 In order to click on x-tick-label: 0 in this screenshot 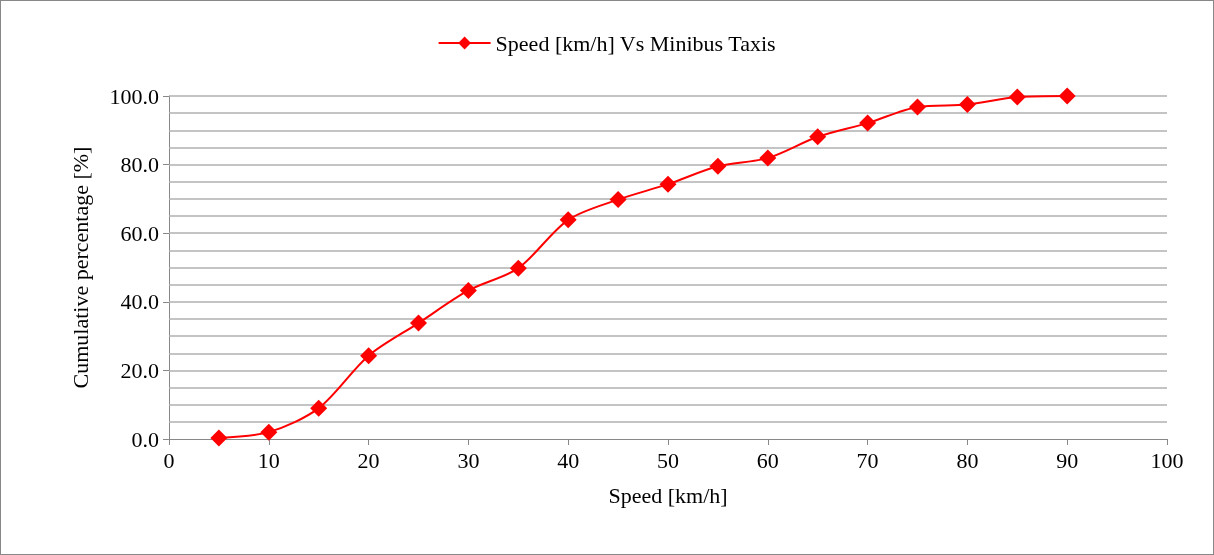, I will do `click(169, 460)`.